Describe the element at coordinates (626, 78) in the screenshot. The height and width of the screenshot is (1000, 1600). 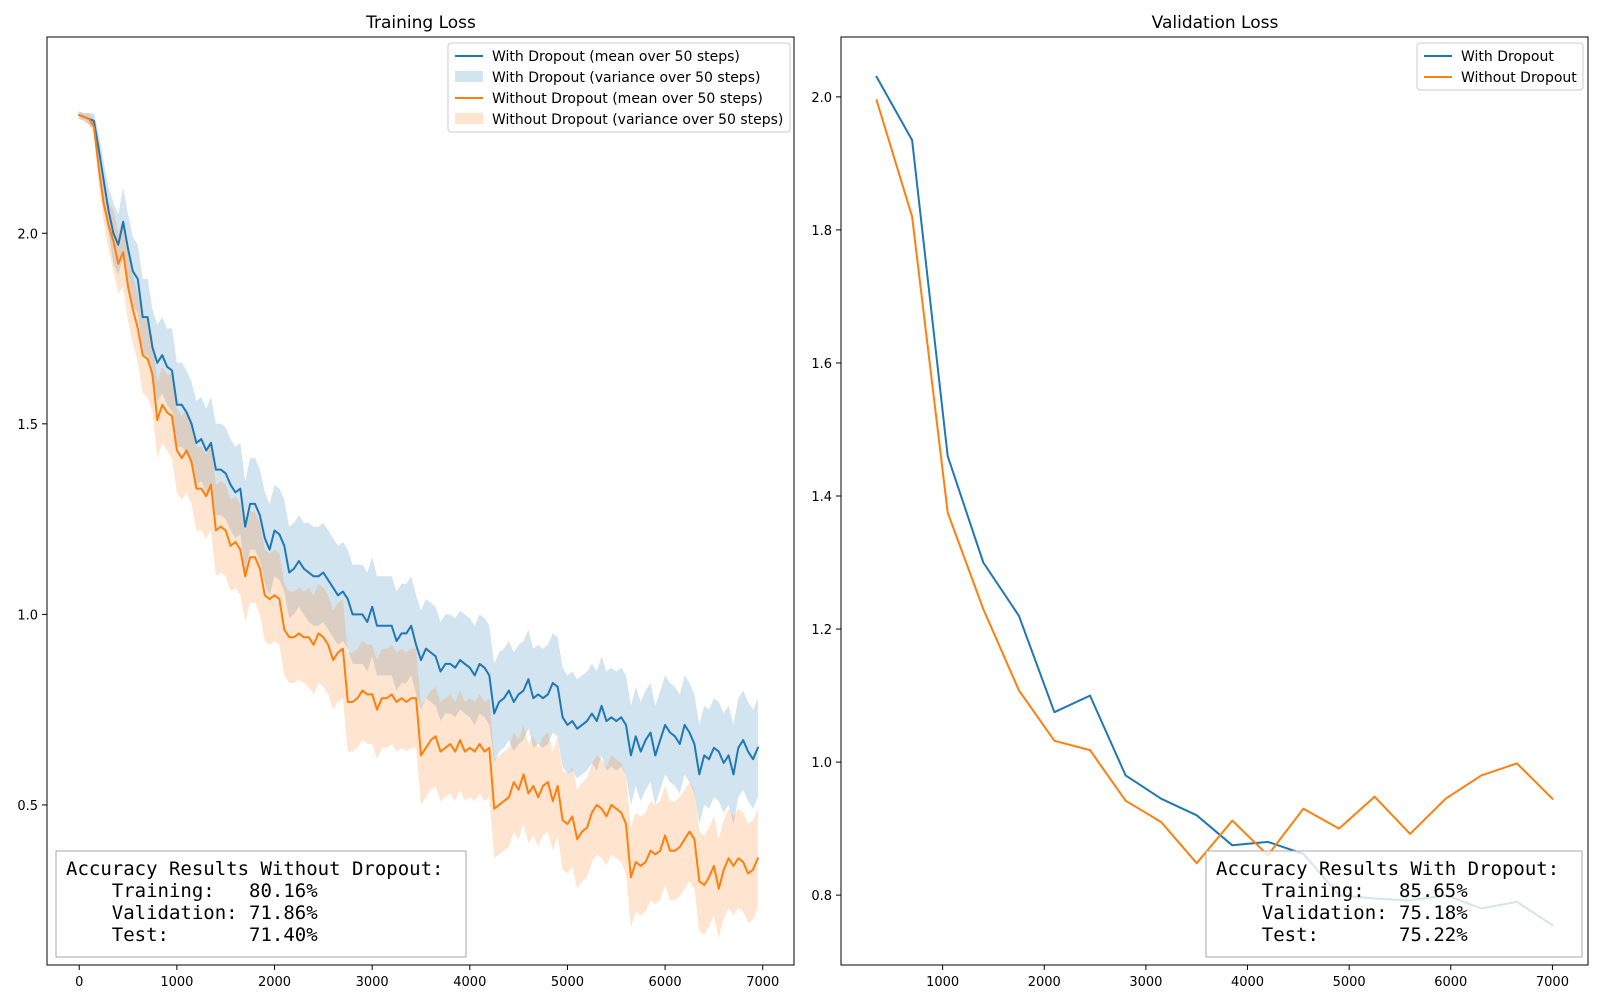
I see `legend-label-with-dropout-variance: With Dropout (variance over 50 steps)` at that location.